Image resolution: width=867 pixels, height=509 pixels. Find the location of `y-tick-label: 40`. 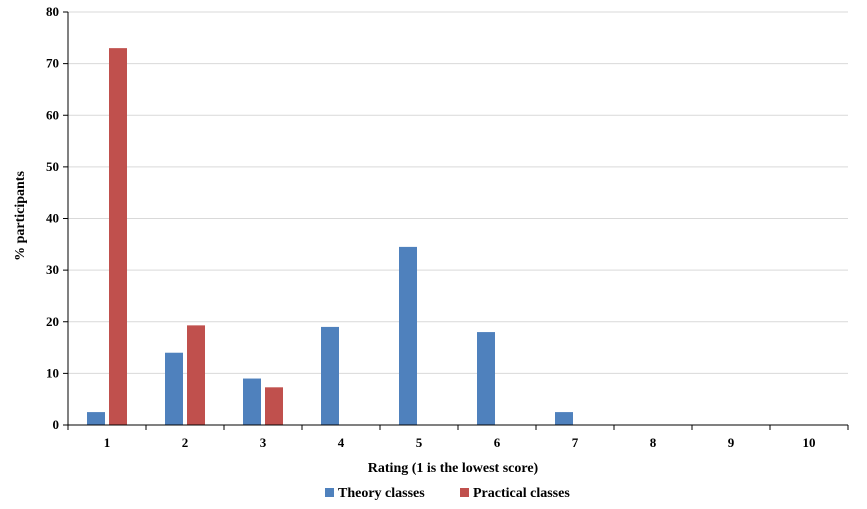

y-tick-label: 40 is located at coordinates (52, 218).